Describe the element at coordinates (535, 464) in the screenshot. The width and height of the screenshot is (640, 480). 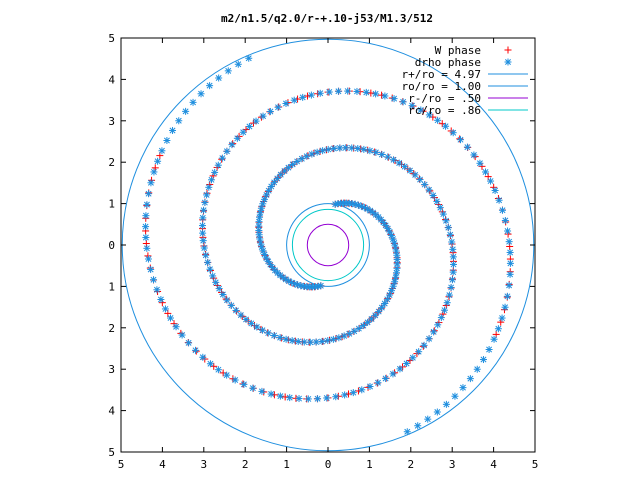
I see `x-tick-label: 5` at that location.